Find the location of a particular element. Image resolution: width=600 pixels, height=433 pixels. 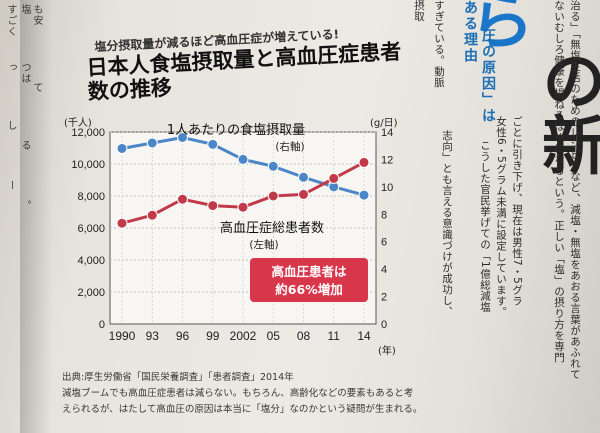

body-column: 女性6・5グラム未満に設定しています。 is located at coordinates (501, 217).